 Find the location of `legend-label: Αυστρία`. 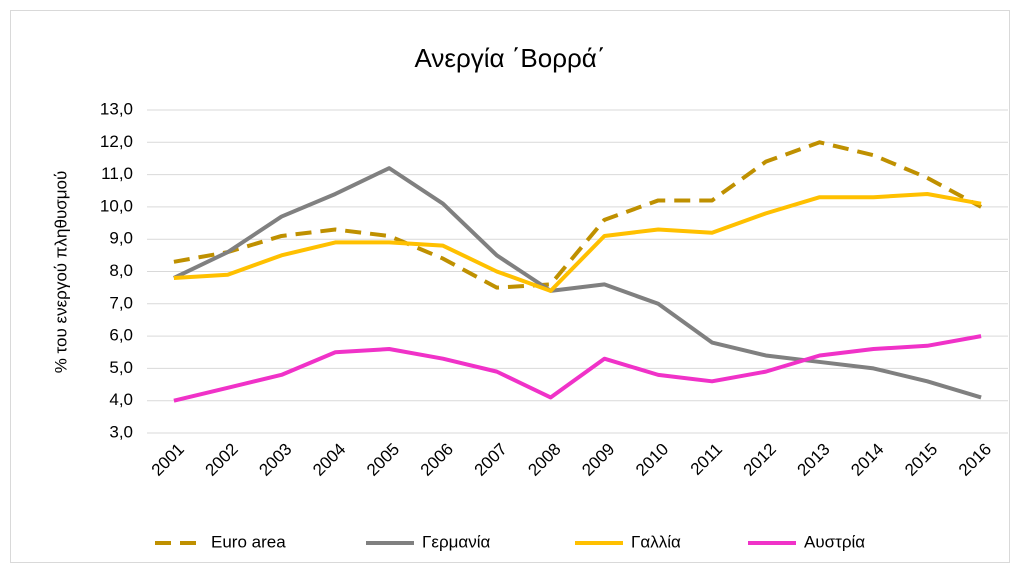

legend-label: Αυστρία is located at coordinates (834, 541).